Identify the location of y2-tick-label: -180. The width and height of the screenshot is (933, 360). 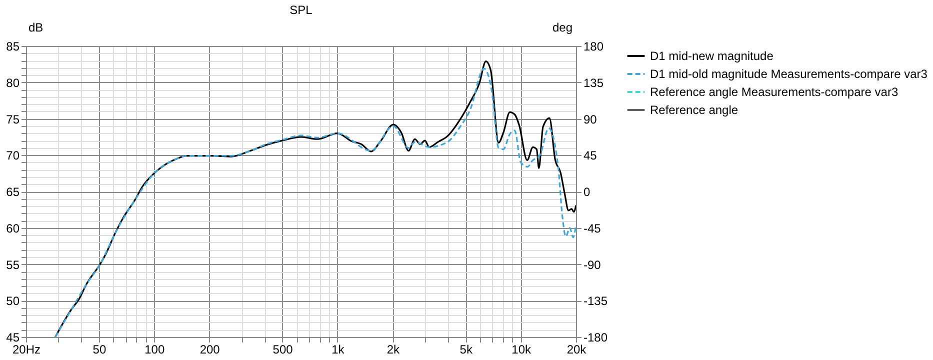
(596, 337).